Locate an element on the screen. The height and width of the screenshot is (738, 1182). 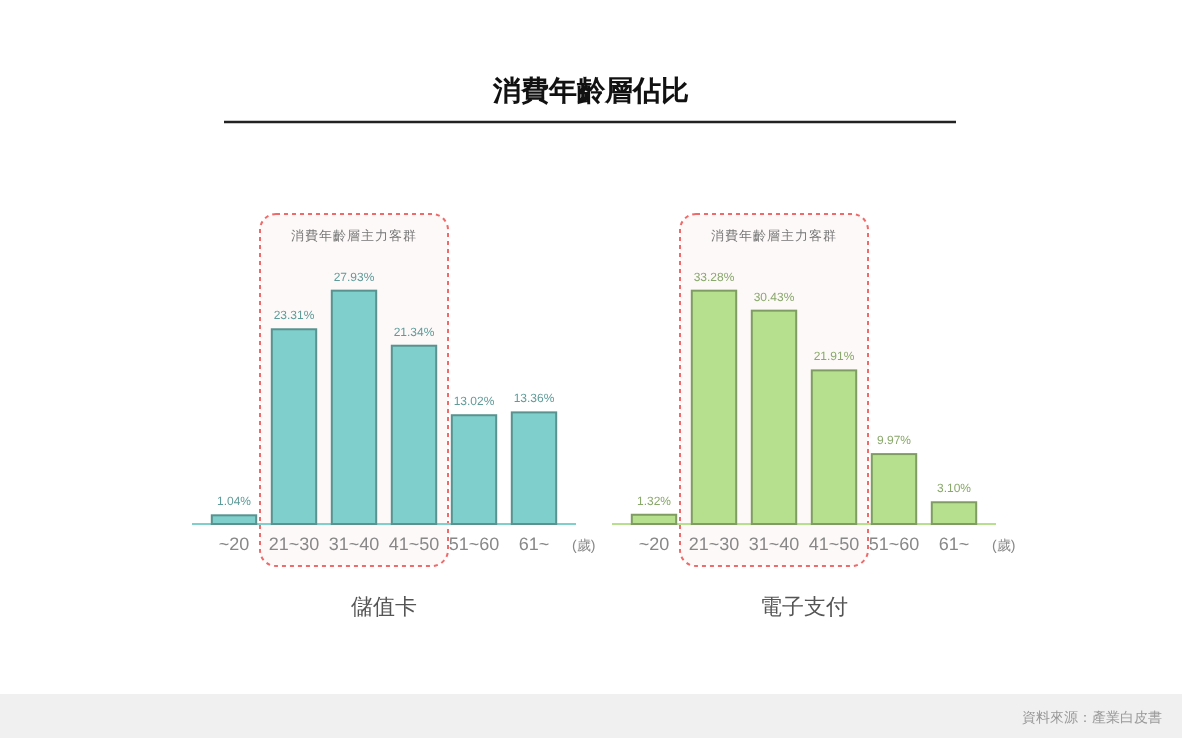
x-axis-title: 儲值卡 is located at coordinates (384, 607).